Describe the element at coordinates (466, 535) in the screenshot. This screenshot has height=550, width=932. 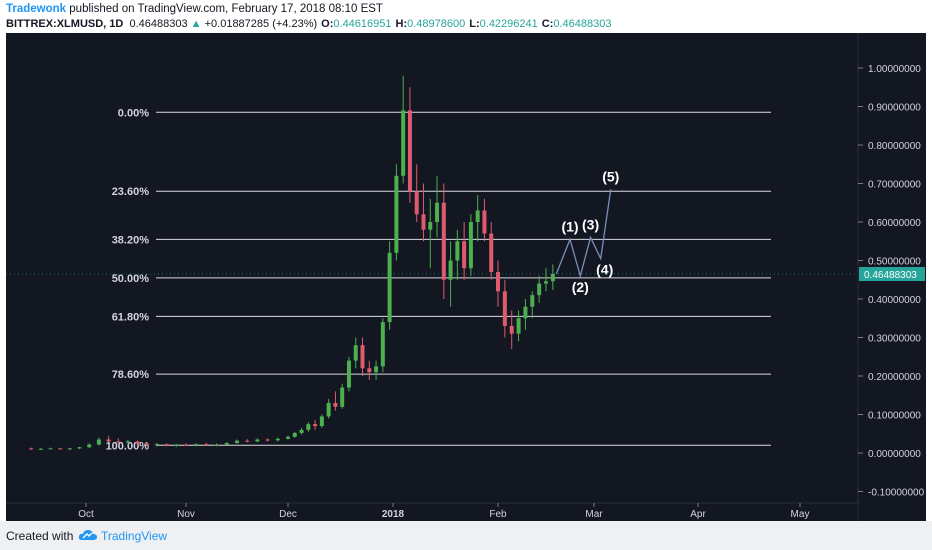
I see `footer-bar: Created with TradingView` at that location.